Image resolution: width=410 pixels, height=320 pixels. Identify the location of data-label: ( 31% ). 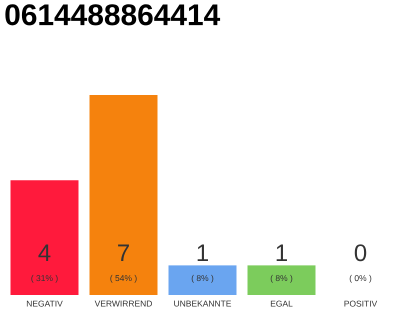
(44, 278).